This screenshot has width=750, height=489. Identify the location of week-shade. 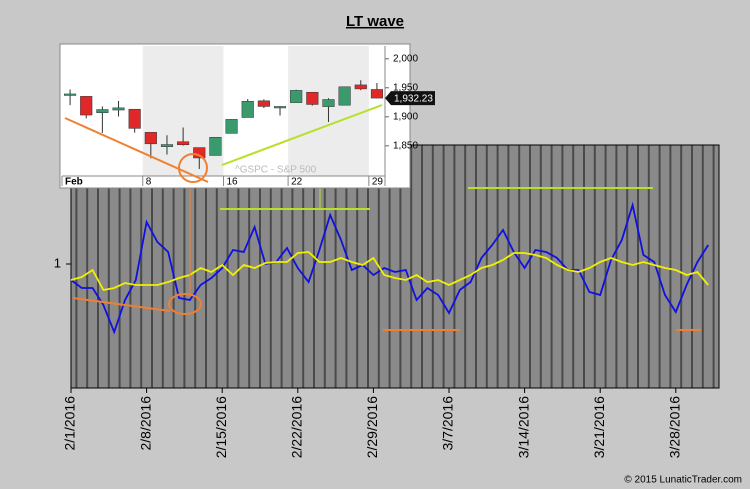
(183, 111).